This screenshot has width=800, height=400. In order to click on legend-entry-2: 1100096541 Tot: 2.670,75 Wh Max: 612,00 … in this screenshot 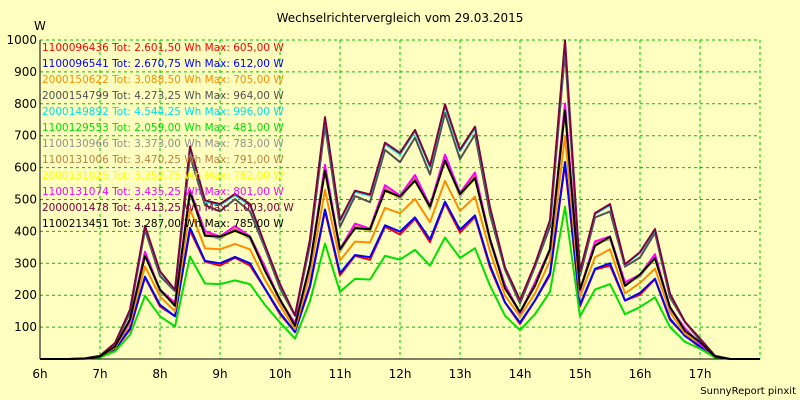, I will do `click(163, 64)`.